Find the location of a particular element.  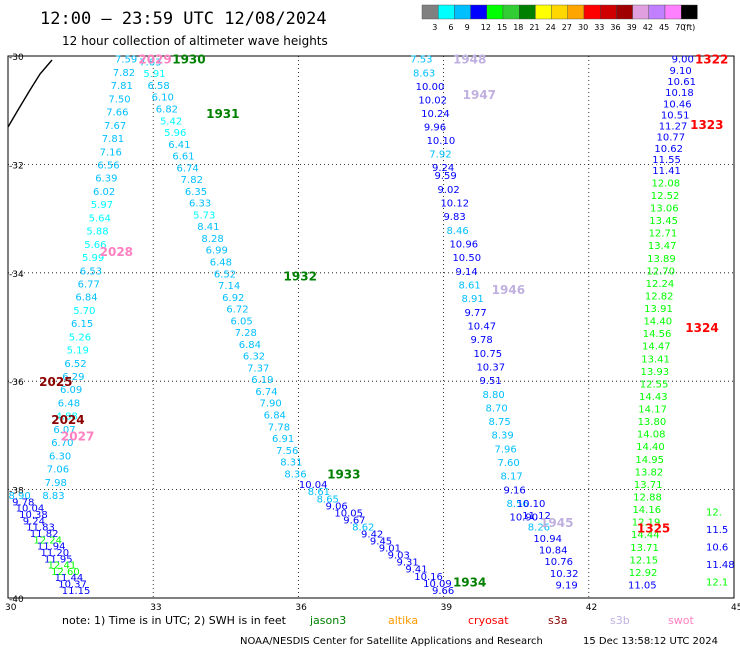

wave-height-value: 6.10 is located at coordinates (163, 98).